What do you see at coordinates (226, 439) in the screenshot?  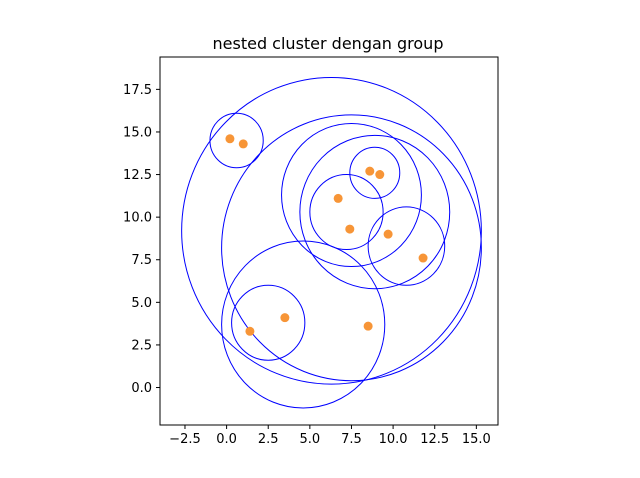 I see `x-tick-label: 0.0` at bounding box center [226, 439].